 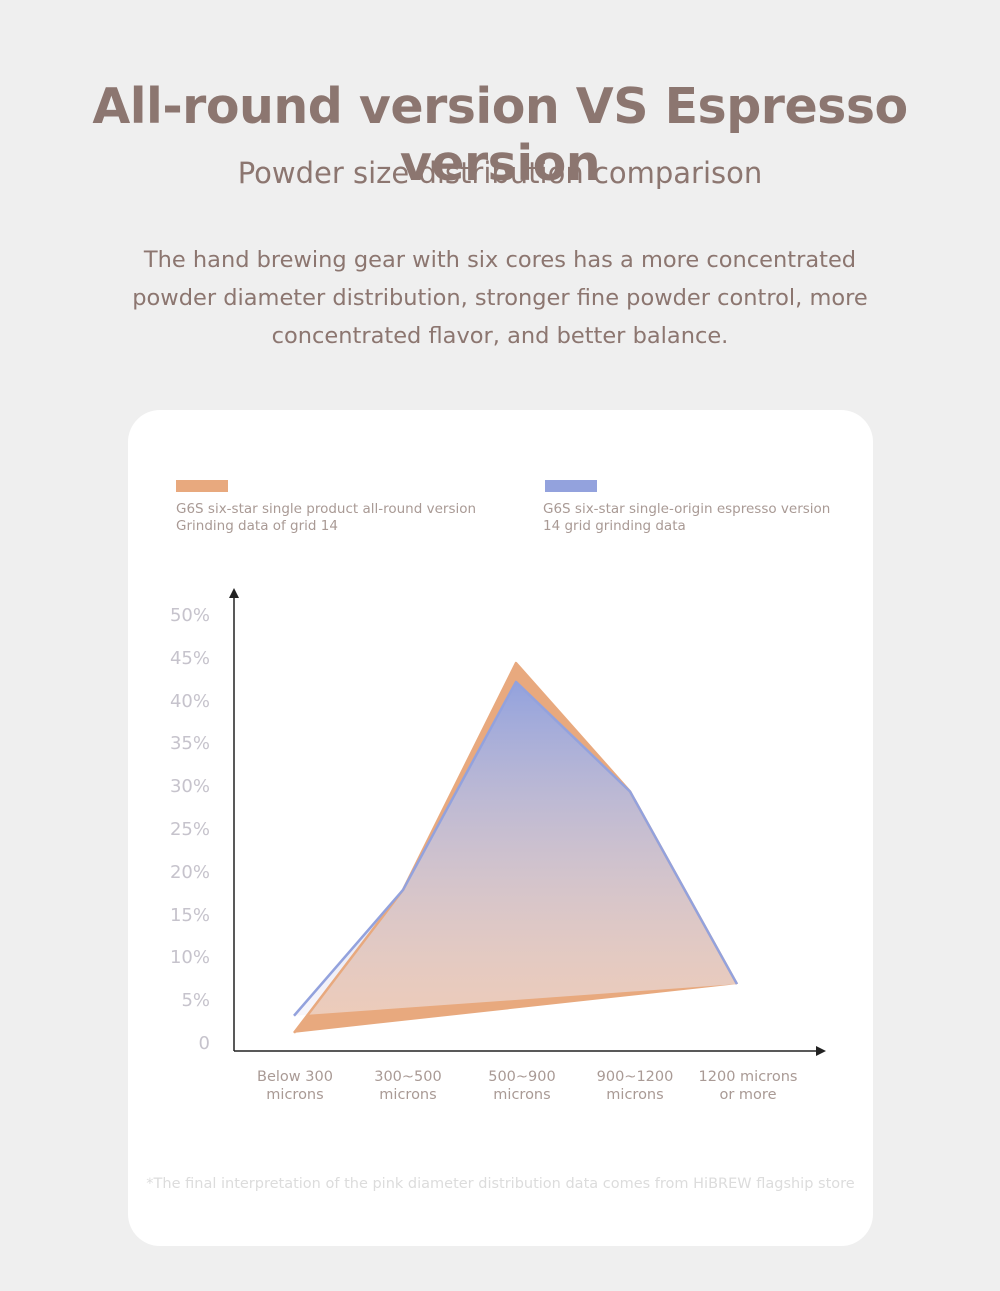 What do you see at coordinates (189, 786) in the screenshot?
I see `y-tick-label: 30%` at bounding box center [189, 786].